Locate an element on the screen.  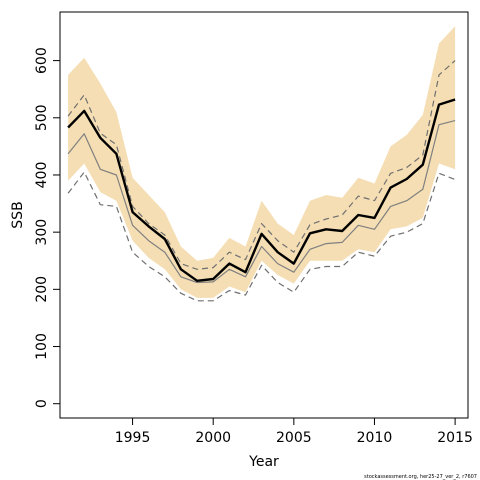
y-tick-label: 100 is located at coordinates (42, 346).